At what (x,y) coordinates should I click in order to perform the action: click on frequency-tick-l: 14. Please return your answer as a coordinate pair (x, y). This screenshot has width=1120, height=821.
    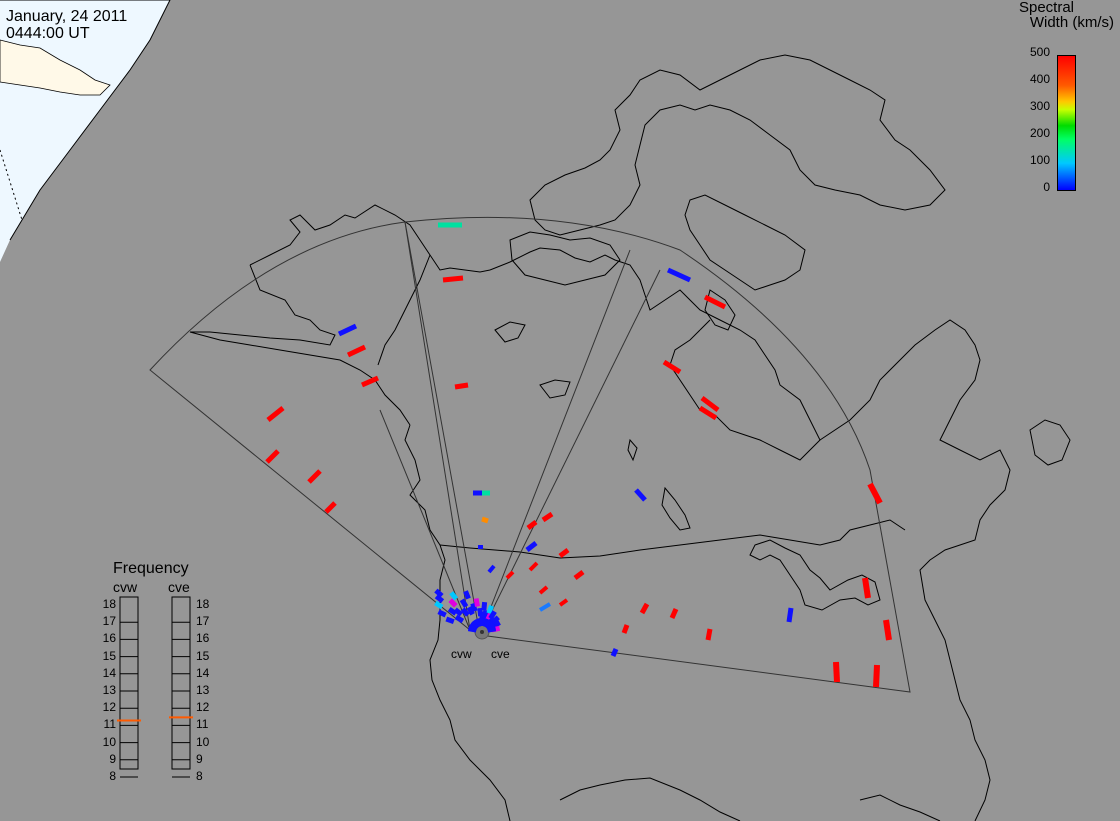
    Looking at the image, I should click on (109, 672).